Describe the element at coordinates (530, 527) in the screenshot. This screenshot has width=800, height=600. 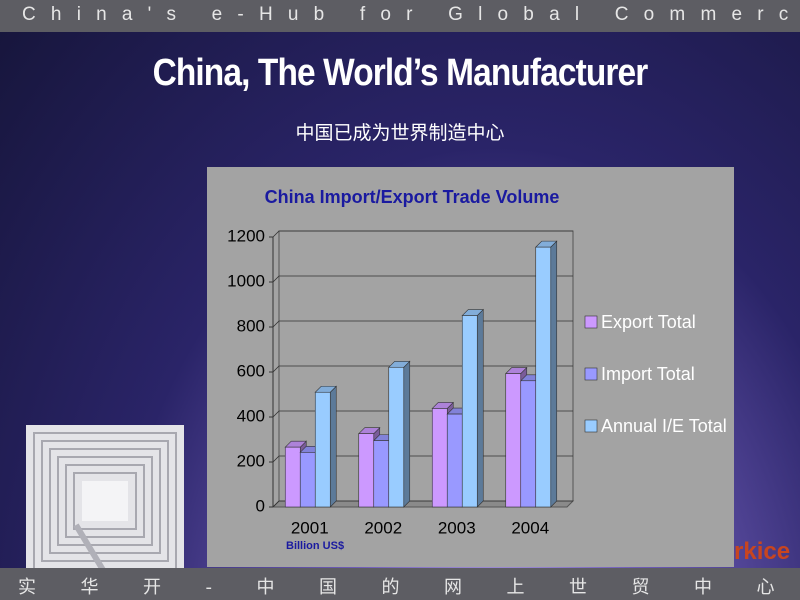
I see `x-tick-label: 2004` at that location.